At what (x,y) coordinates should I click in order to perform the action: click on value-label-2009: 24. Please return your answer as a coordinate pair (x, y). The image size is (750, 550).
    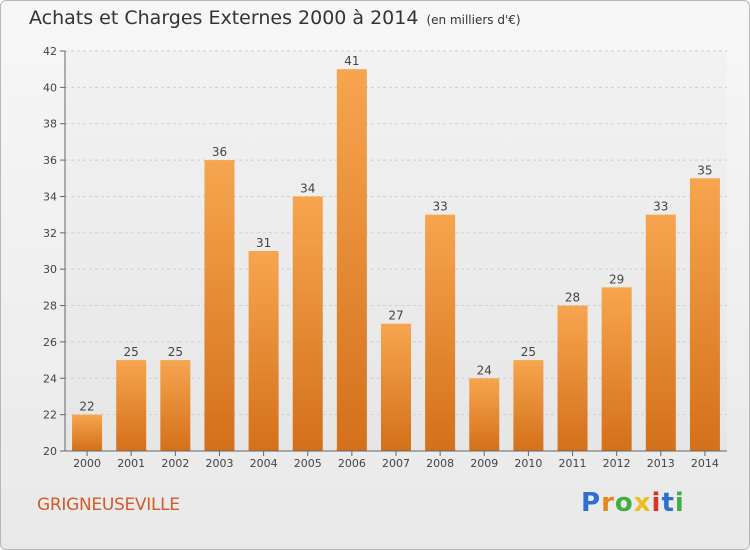
    Looking at the image, I should click on (484, 370).